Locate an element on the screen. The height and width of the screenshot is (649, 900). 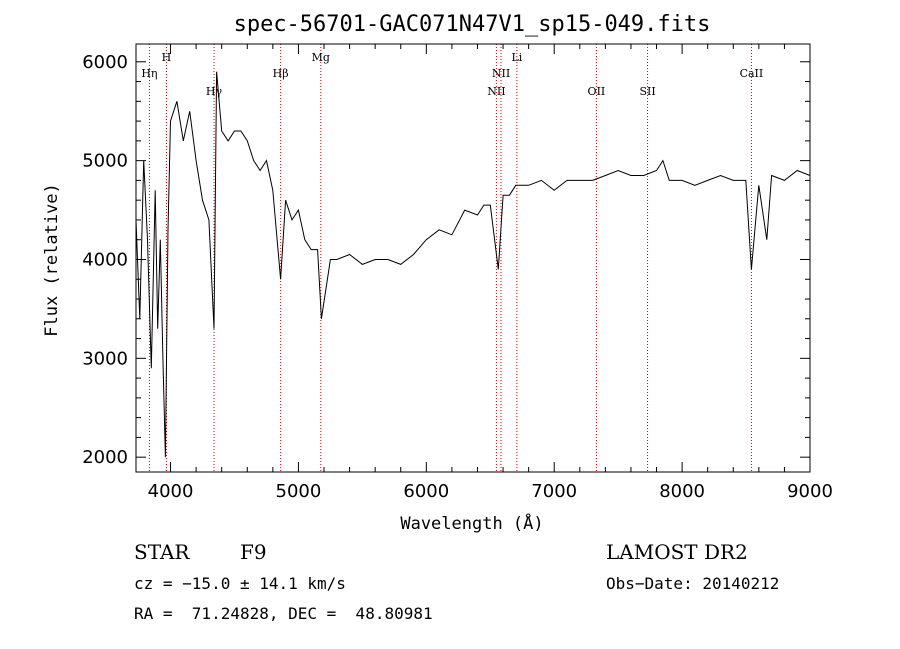
line-marker-label-1: H is located at coordinates (167, 57).